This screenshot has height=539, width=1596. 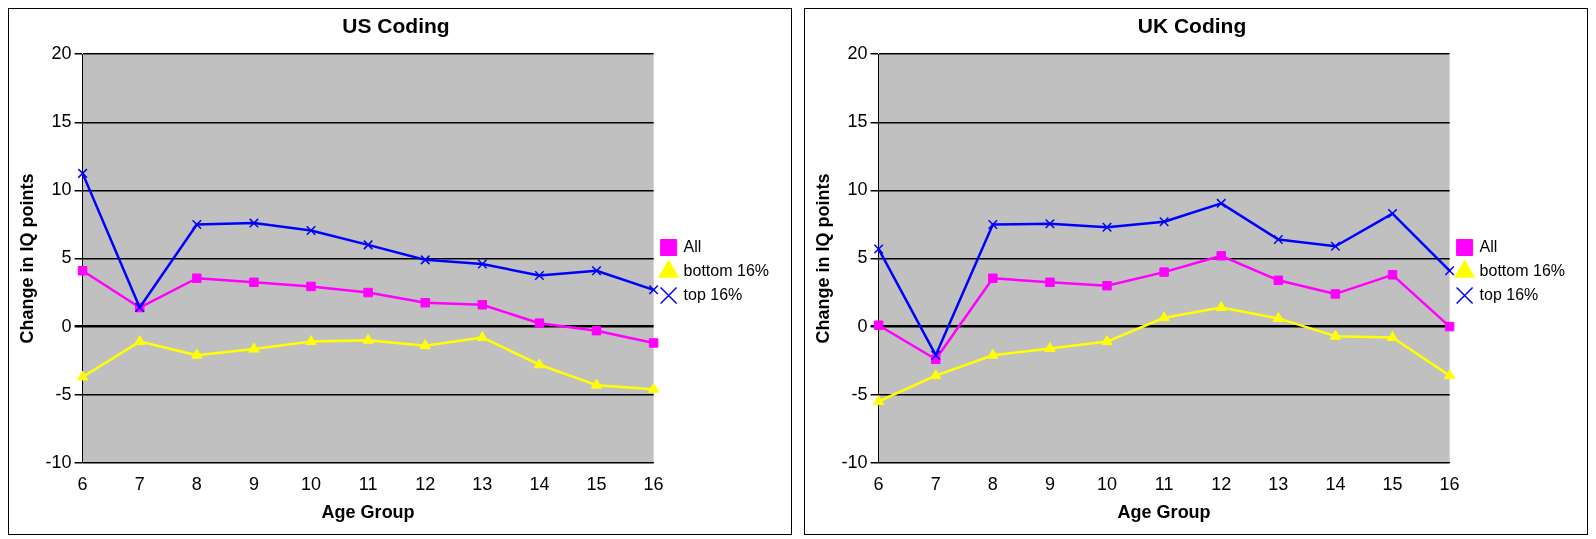 I want to click on chart-title: US Coding, so click(x=396, y=26).